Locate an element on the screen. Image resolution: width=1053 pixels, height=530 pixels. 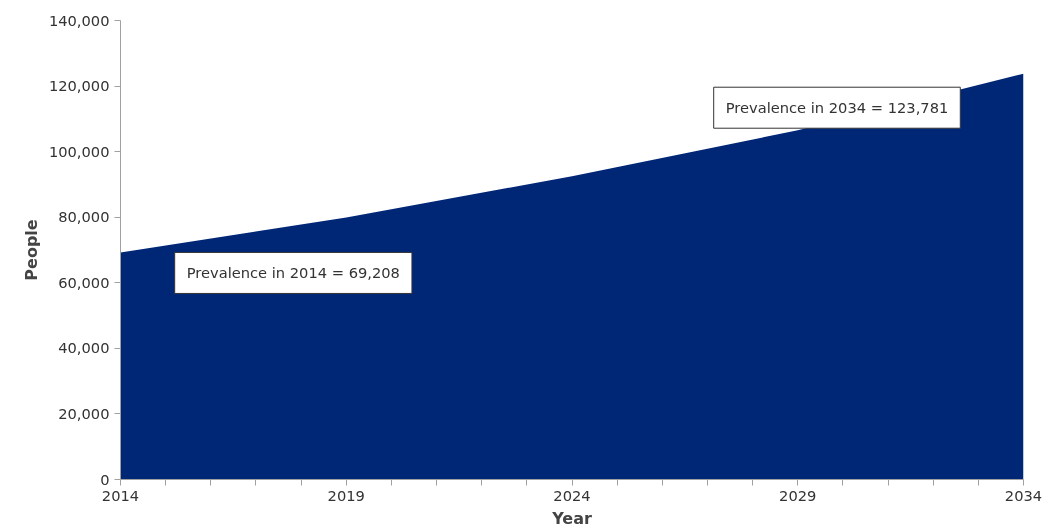
y-tick-label: 140,000 is located at coordinates (79, 20).